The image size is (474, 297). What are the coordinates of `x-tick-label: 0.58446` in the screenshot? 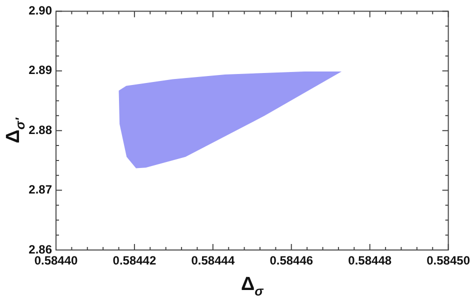 It's located at (292, 261).